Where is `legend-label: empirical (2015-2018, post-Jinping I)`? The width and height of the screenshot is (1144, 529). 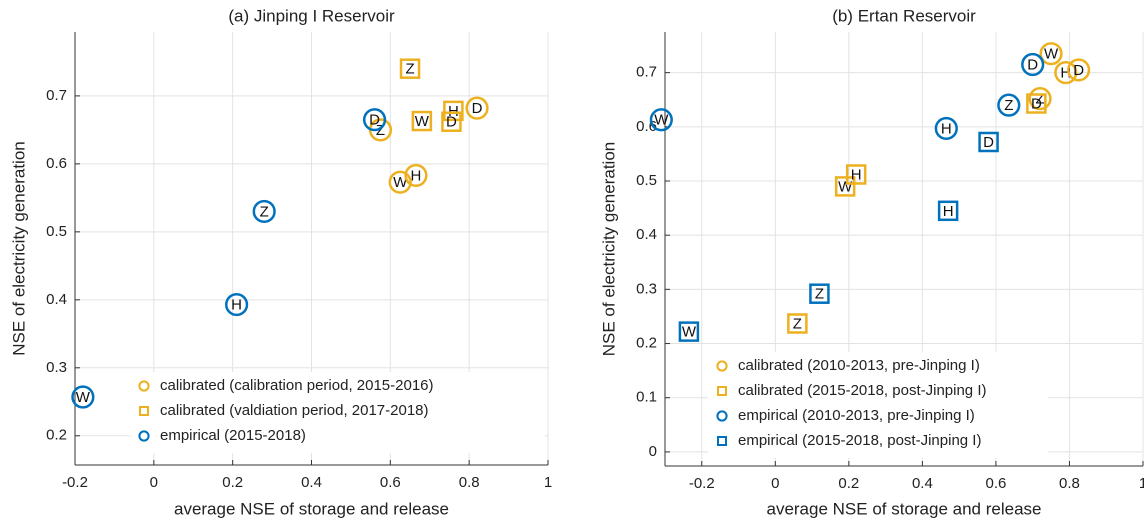
legend-label: empirical (2015-2018, post-Jinping I) is located at coordinates (859, 440).